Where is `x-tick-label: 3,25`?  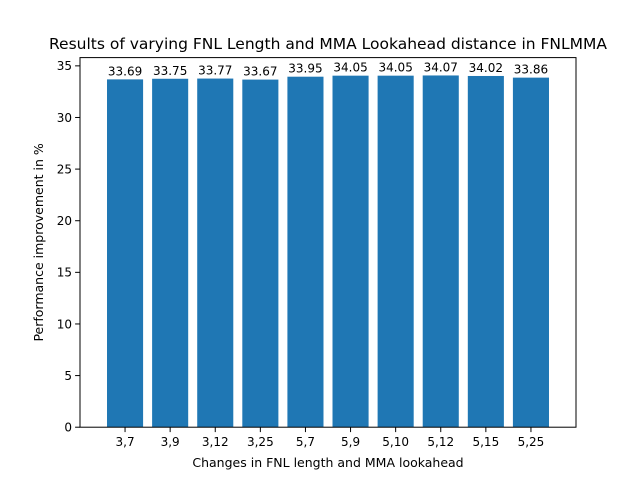
x-tick-label: 3,25 is located at coordinates (260, 442).